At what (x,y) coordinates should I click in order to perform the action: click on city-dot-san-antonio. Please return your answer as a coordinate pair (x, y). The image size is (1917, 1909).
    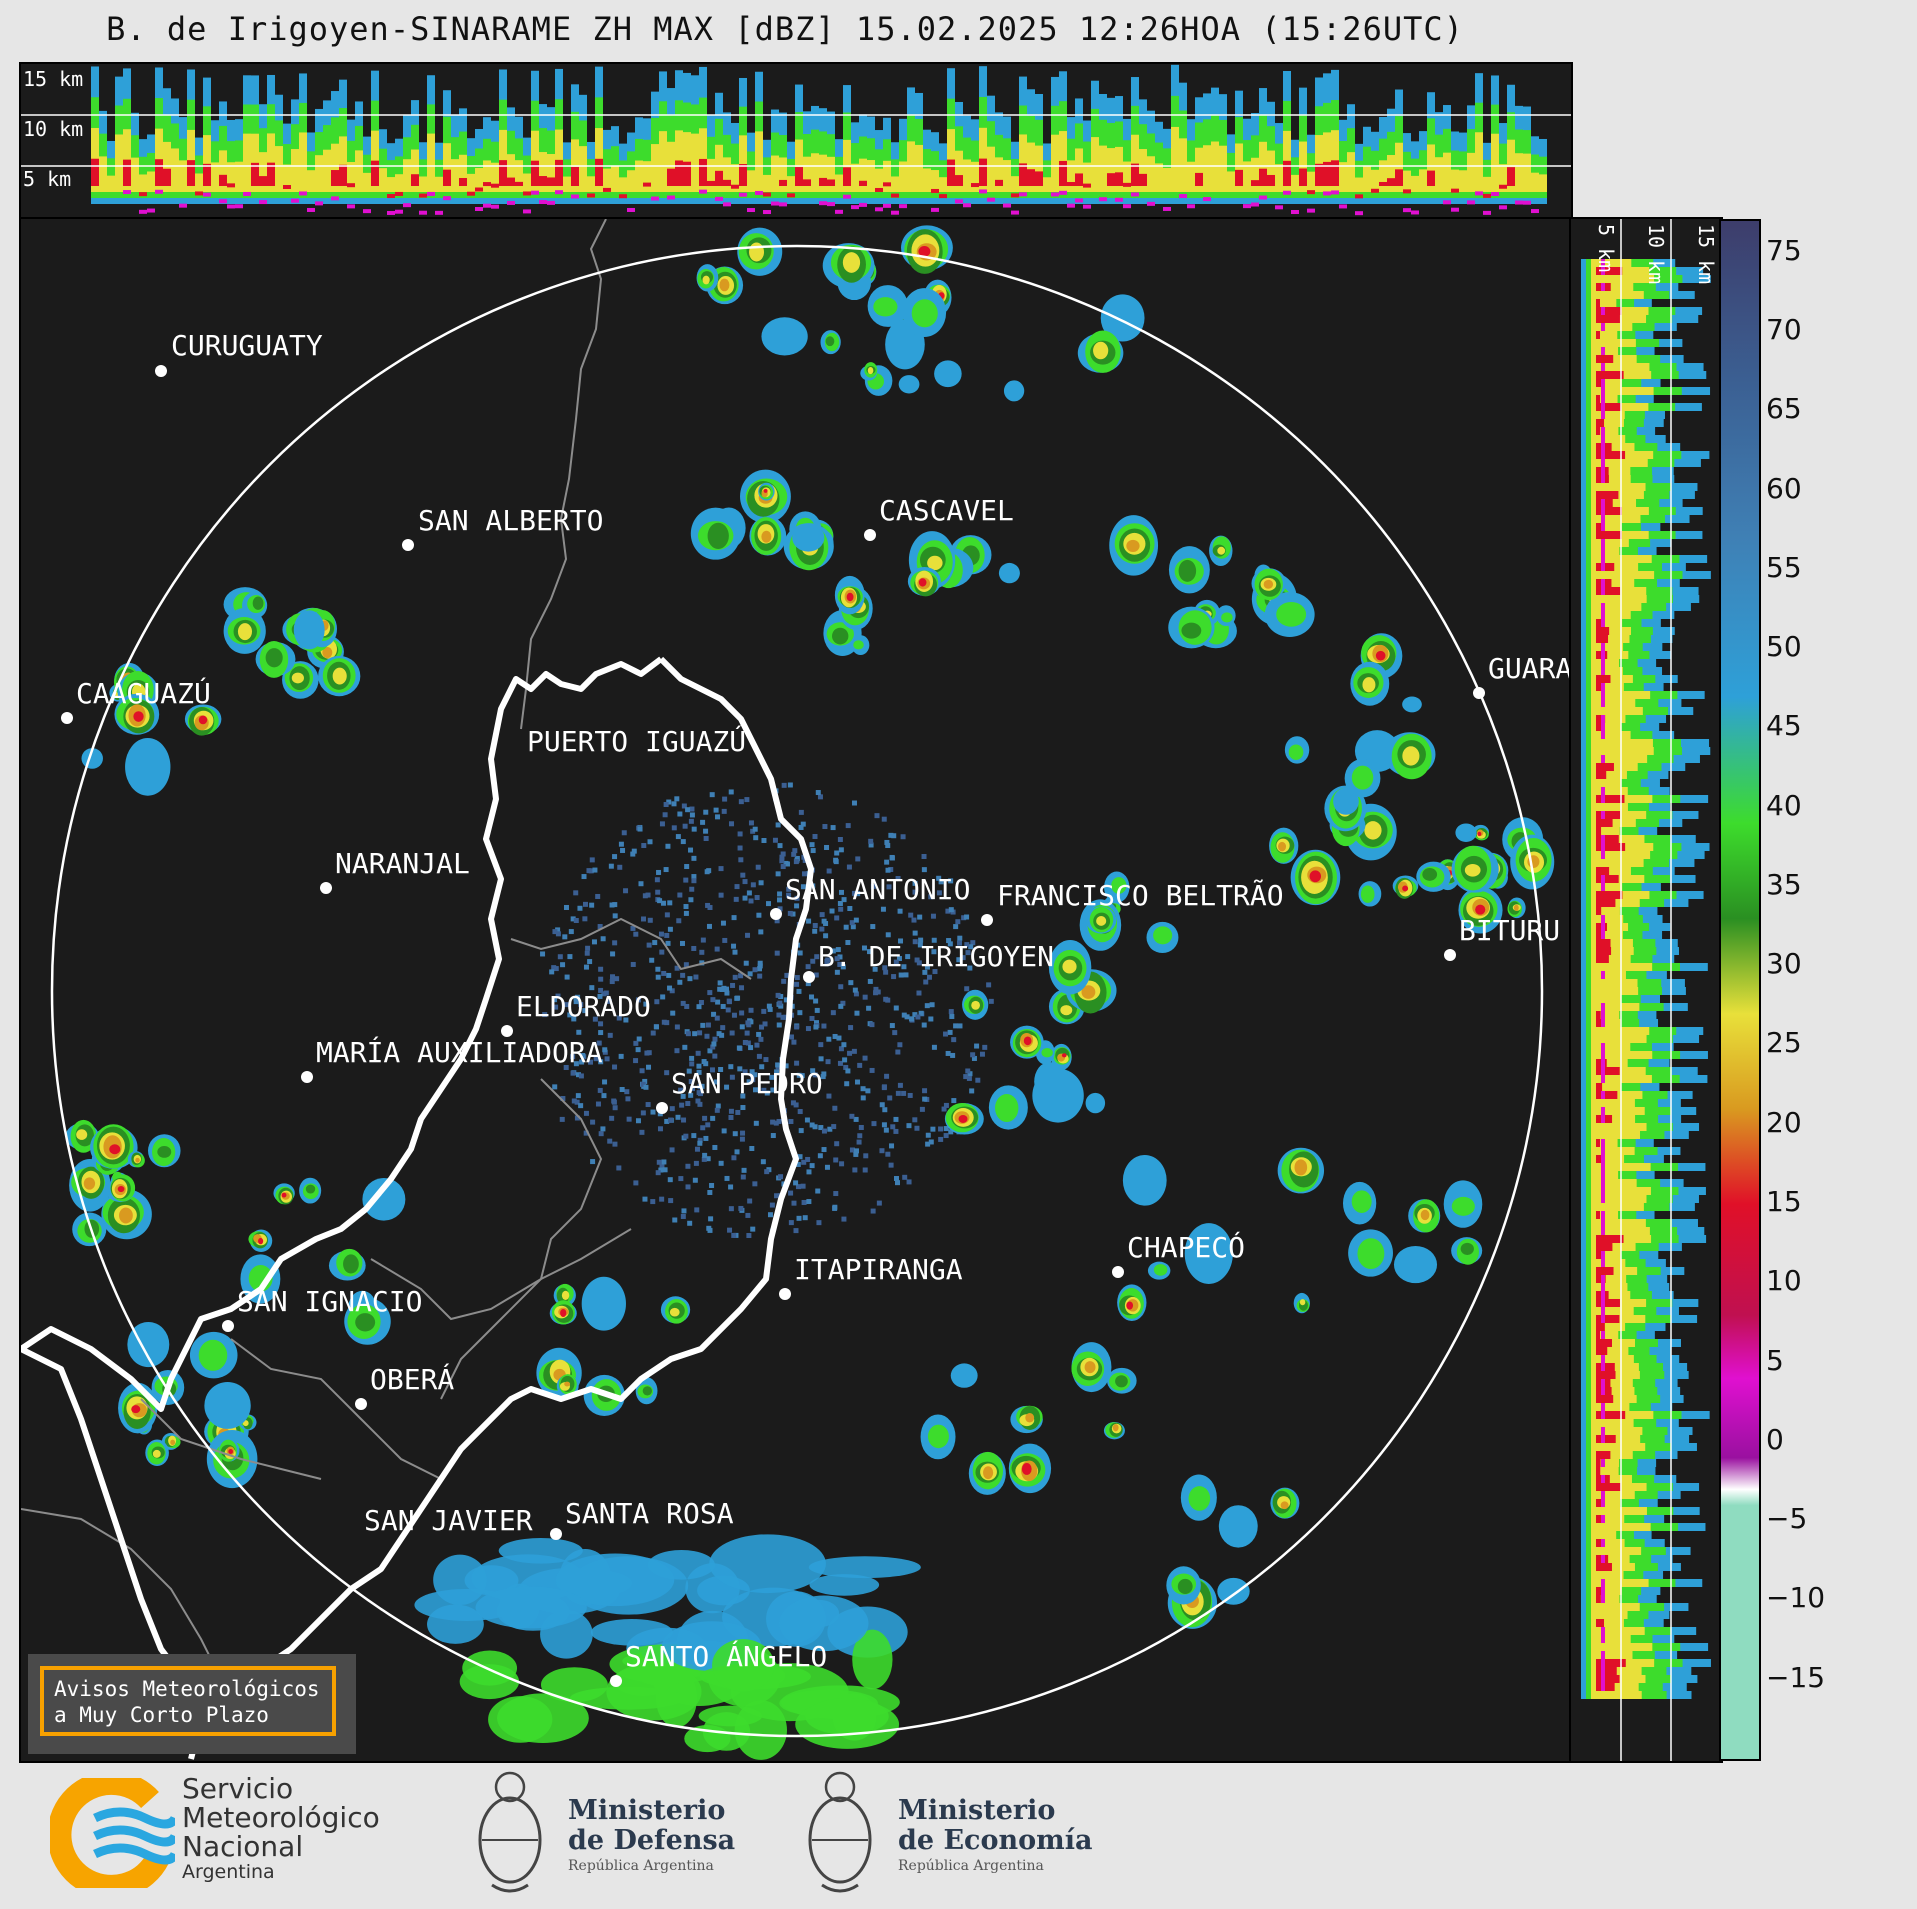
    Looking at the image, I should click on (776, 914).